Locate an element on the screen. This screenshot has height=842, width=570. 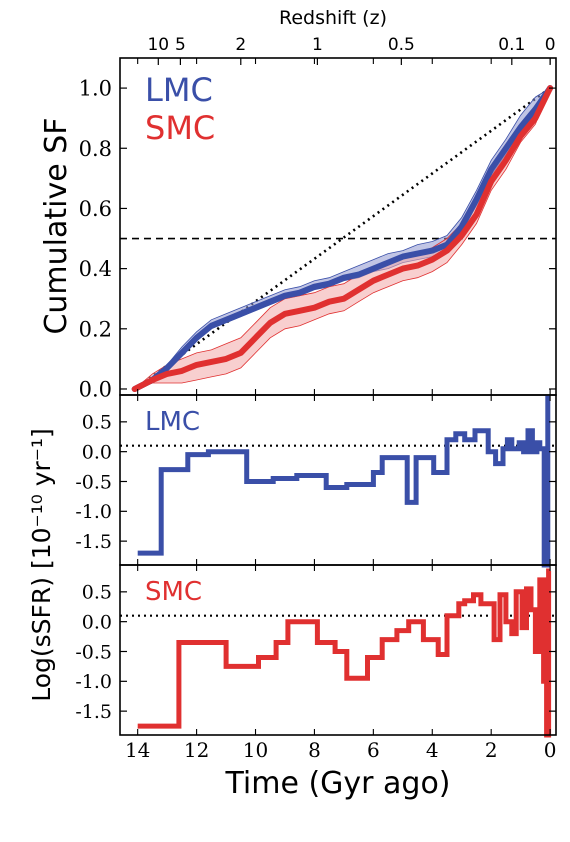
time-xlabel: Time (Gyr ago) is located at coordinates (337, 783).